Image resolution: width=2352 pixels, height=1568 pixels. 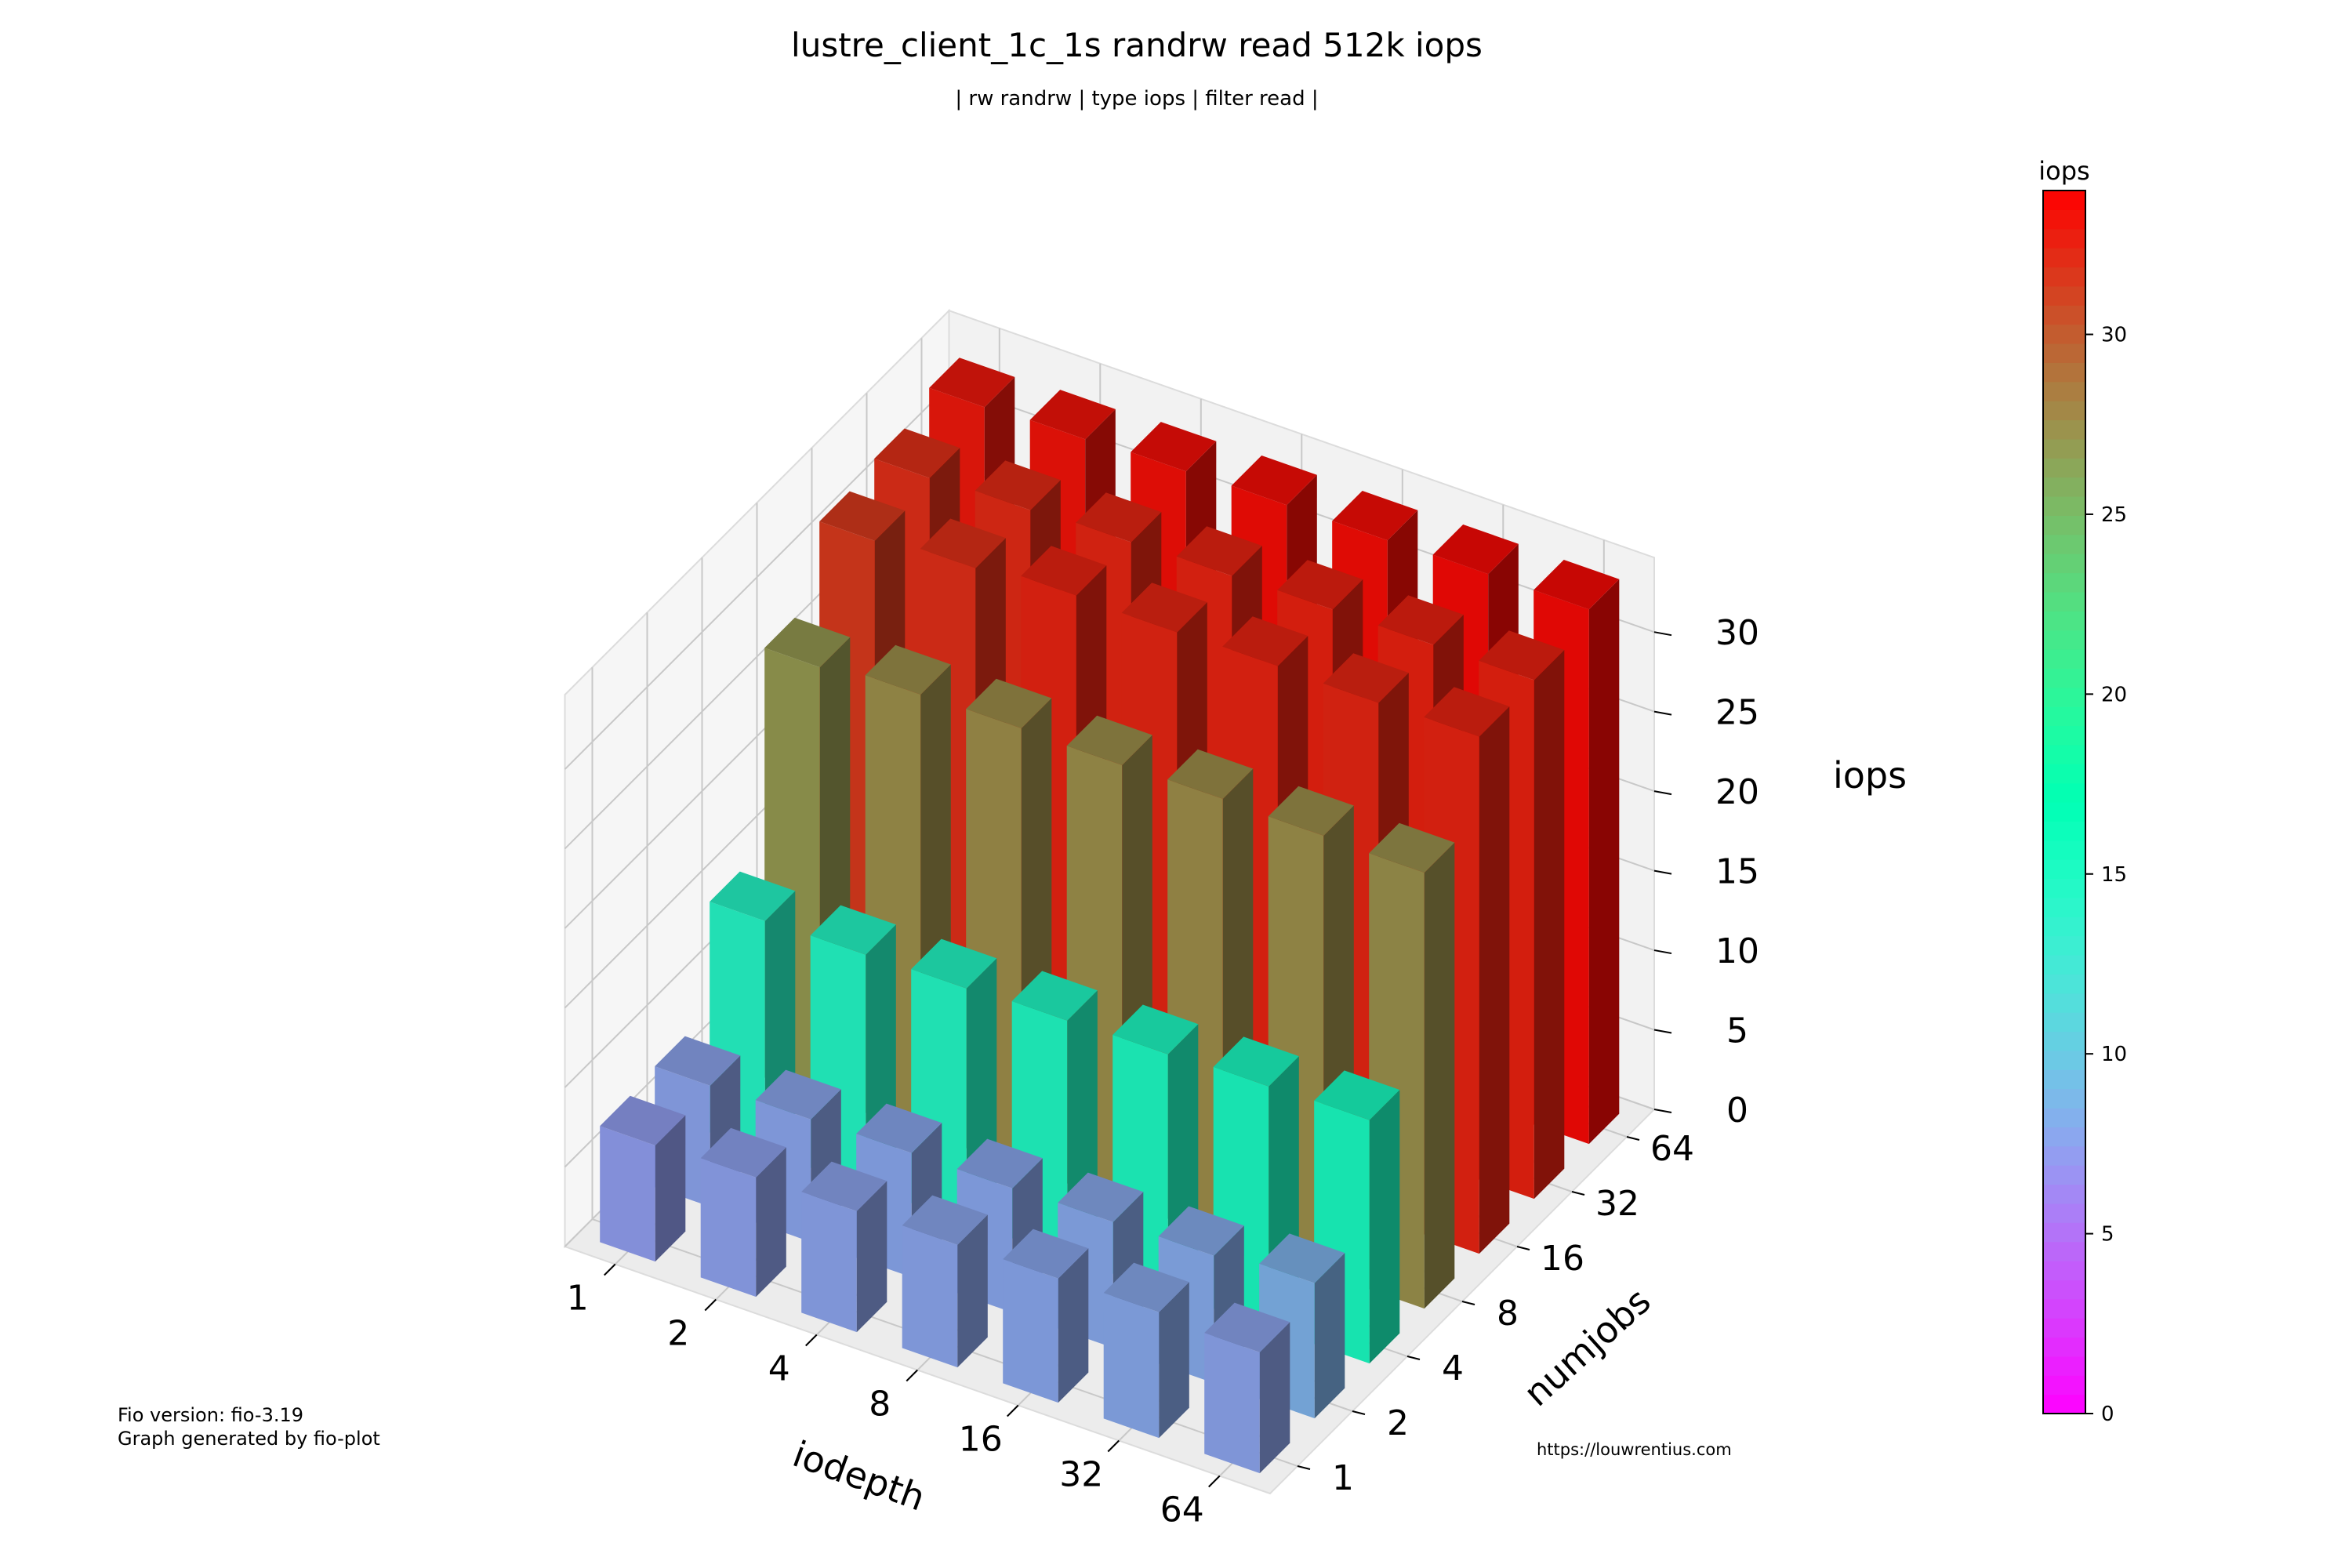 I want to click on chart-subtitle: | rw randrw | type iops | filter read |, so click(x=1136, y=99).